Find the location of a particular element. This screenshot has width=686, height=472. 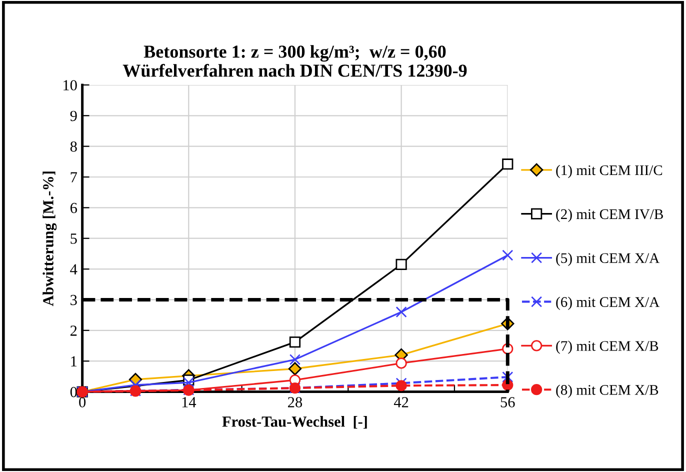

legend-label: (8) mit CEM X/B is located at coordinates (607, 391).